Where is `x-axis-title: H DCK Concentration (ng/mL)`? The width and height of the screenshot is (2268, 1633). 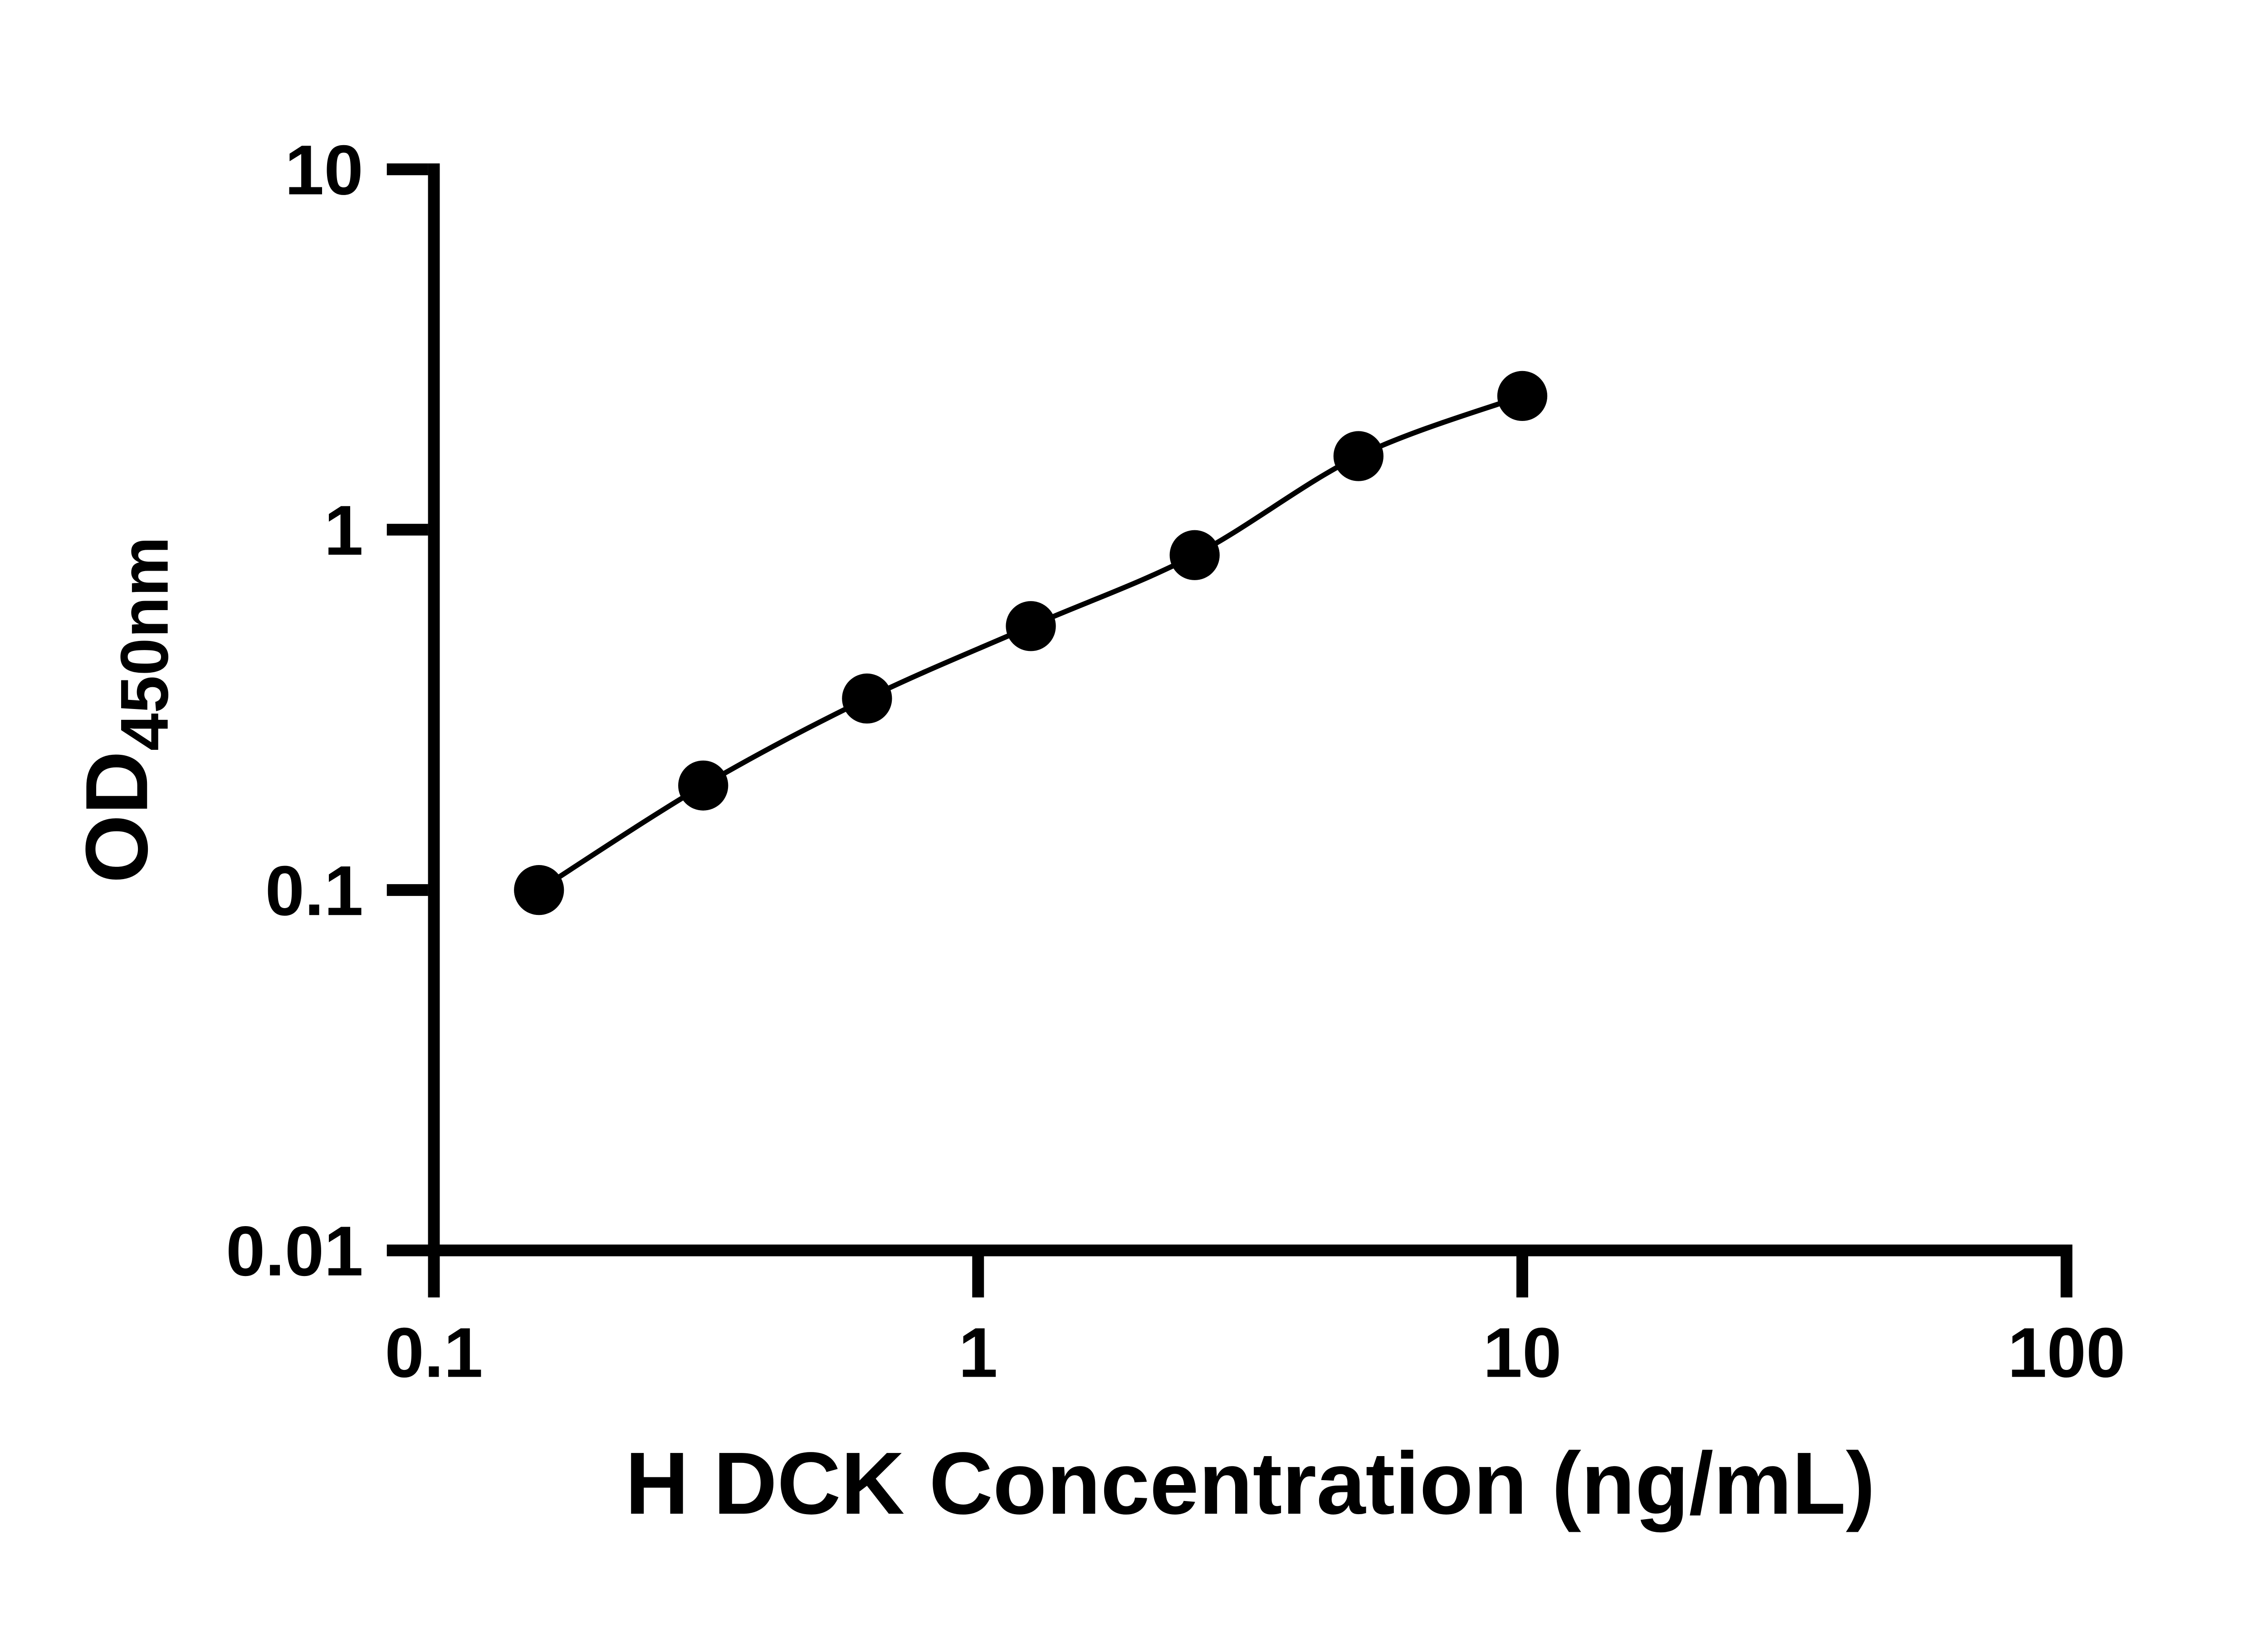
x-axis-title: H DCK Concentration (ng/mL) is located at coordinates (1250, 1483).